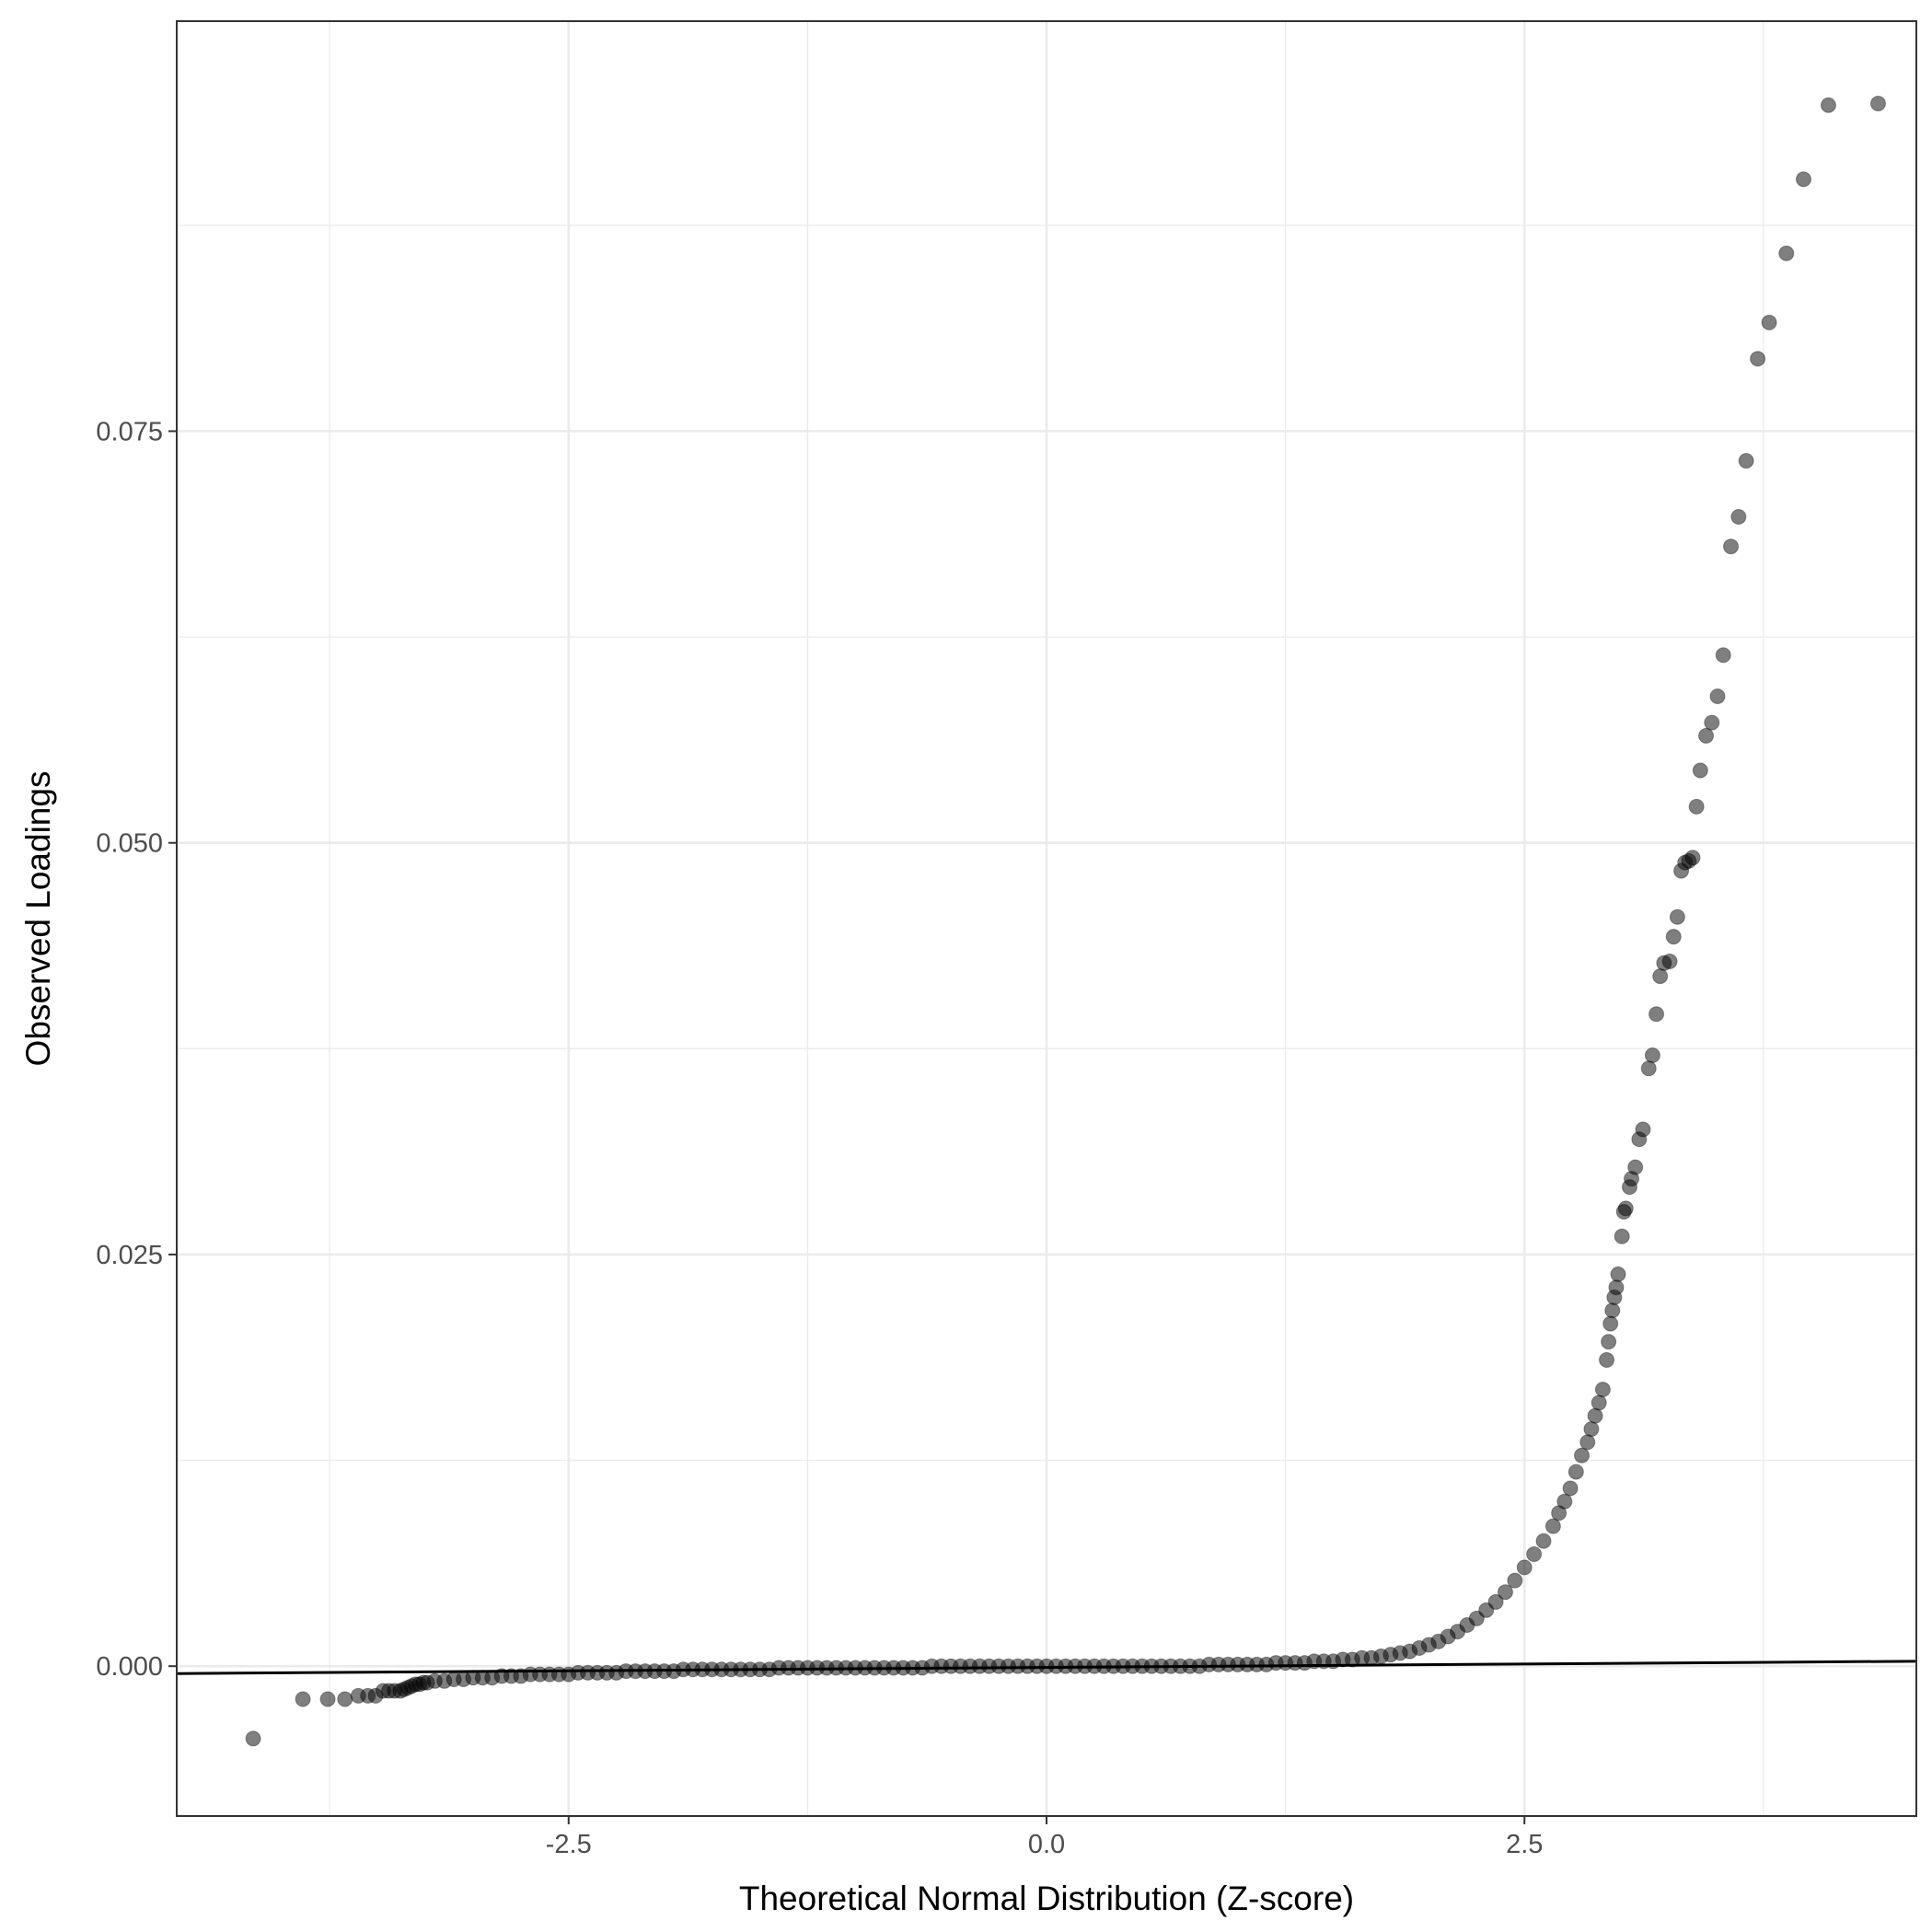 This screenshot has width=1932, height=1932. Describe the element at coordinates (1524, 1845) in the screenshot. I see `x-tick-label: 2.5` at that location.